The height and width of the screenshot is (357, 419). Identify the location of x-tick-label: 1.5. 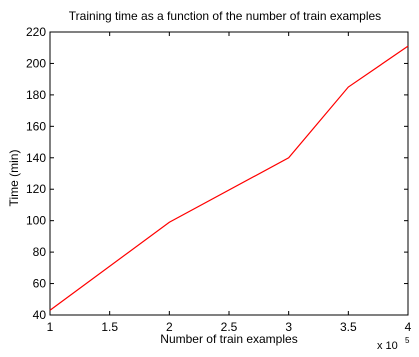
(109, 327).